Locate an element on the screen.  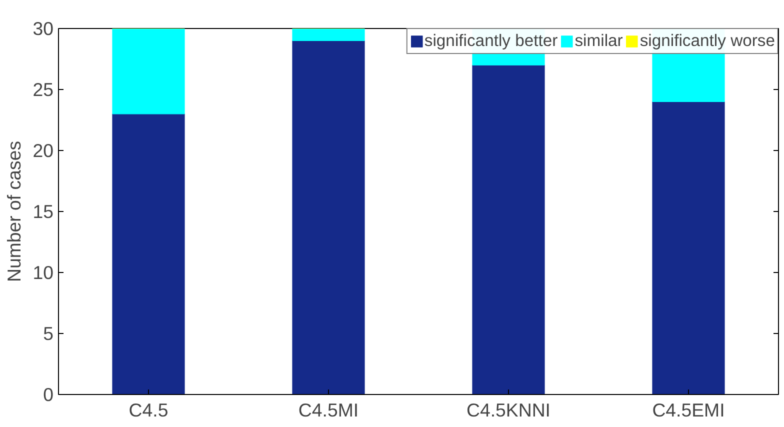
x-tick-label: C4.5MI is located at coordinates (328, 410).